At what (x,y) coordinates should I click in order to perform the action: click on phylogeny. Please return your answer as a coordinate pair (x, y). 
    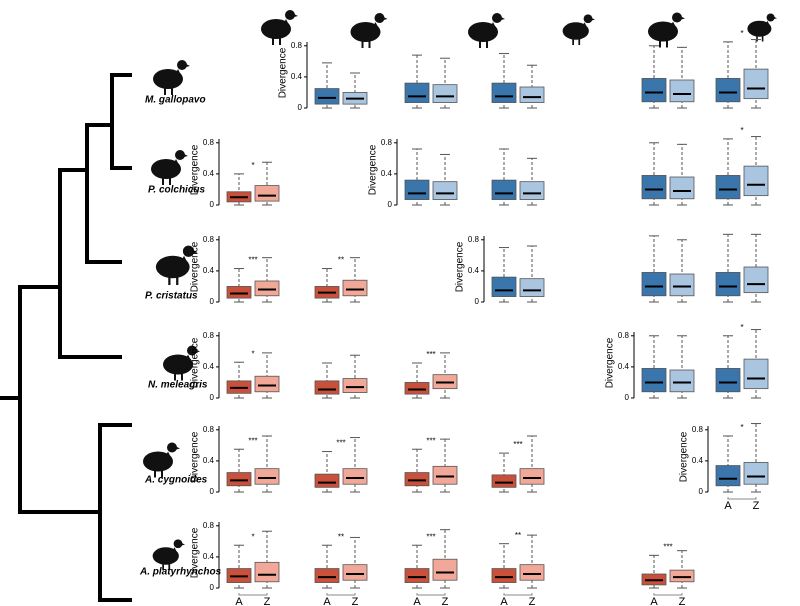
    Looking at the image, I should click on (66, 337).